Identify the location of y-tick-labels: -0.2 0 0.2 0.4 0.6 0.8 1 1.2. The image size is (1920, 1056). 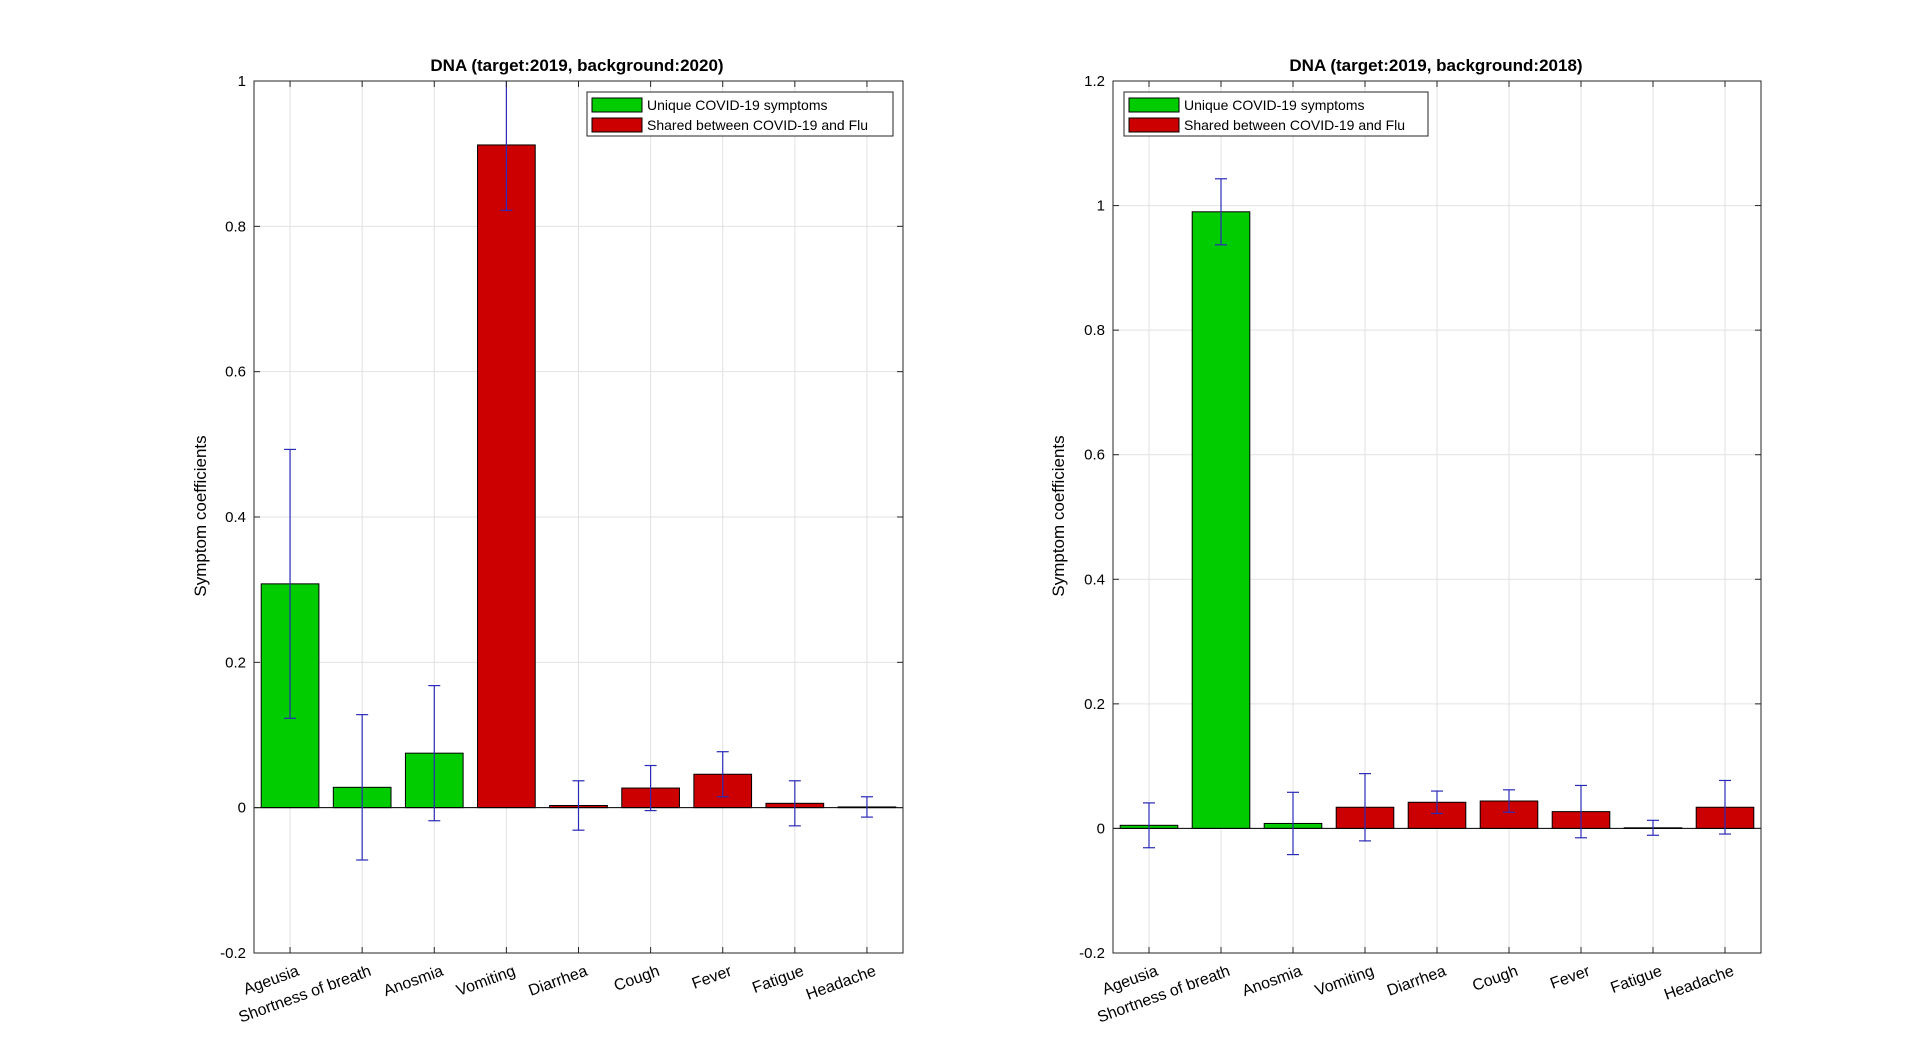
(1092, 517).